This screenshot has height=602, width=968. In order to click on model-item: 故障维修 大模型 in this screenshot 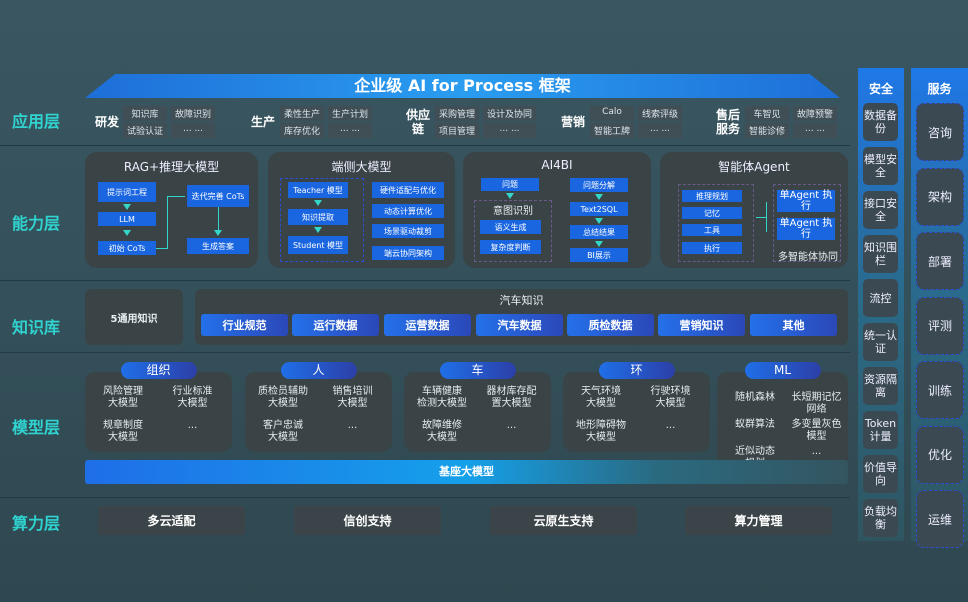, I will do `click(442, 431)`.